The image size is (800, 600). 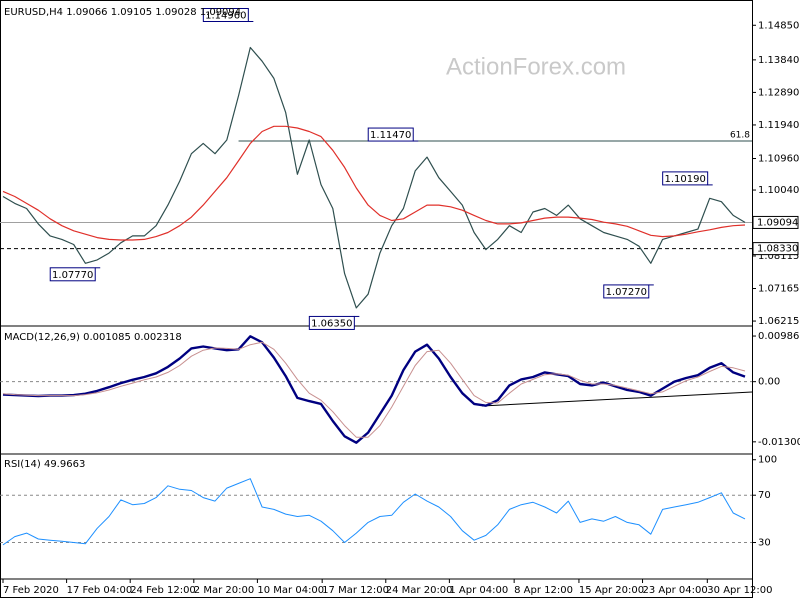 I want to click on y-tick-label: 1.11940, so click(x=778, y=125).